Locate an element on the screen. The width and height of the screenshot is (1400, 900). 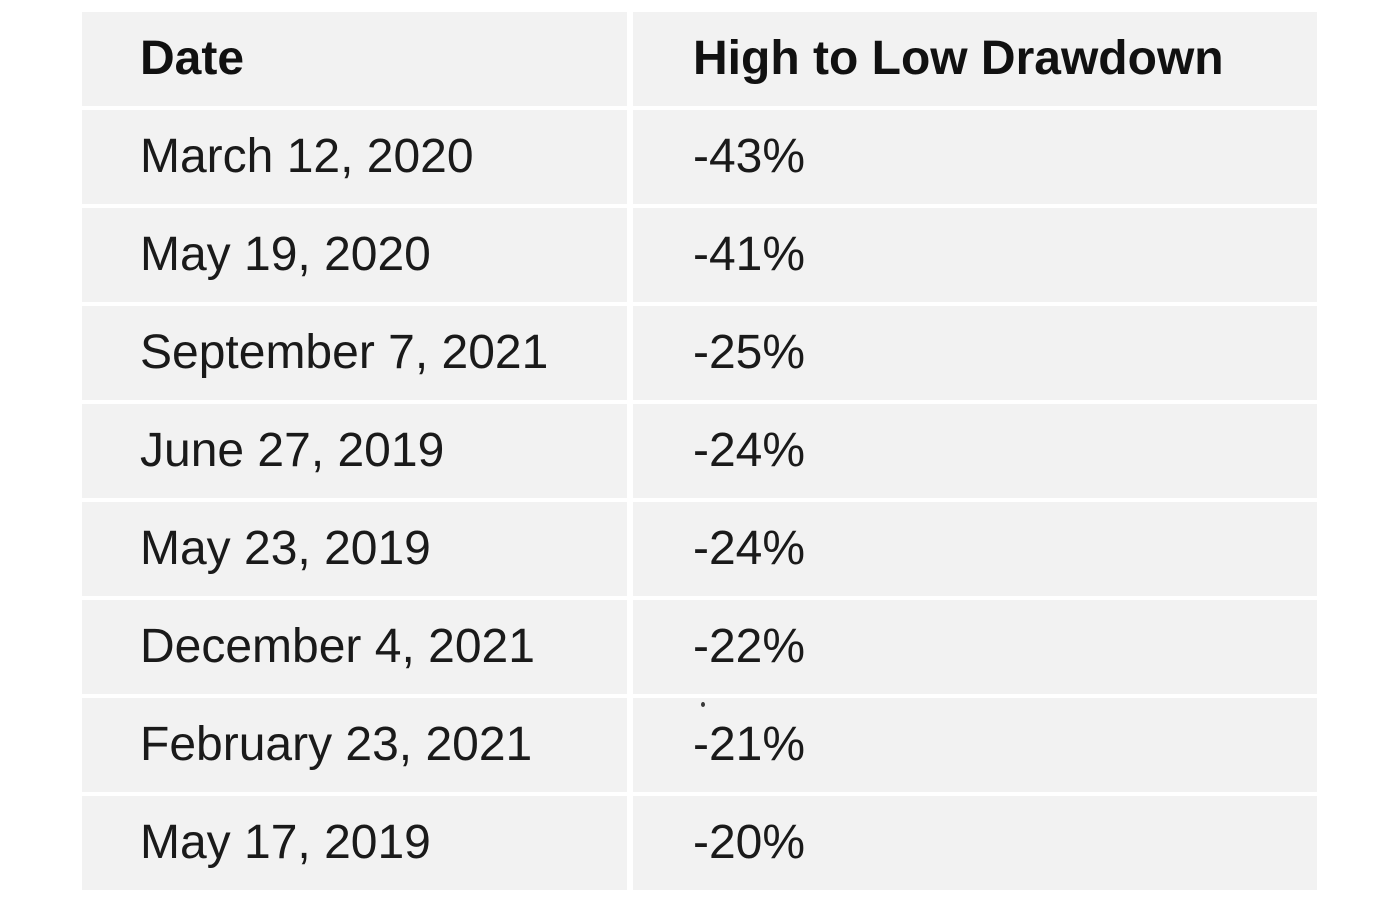
table-row: September 7, 2021 -25% is located at coordinates (699, 353).